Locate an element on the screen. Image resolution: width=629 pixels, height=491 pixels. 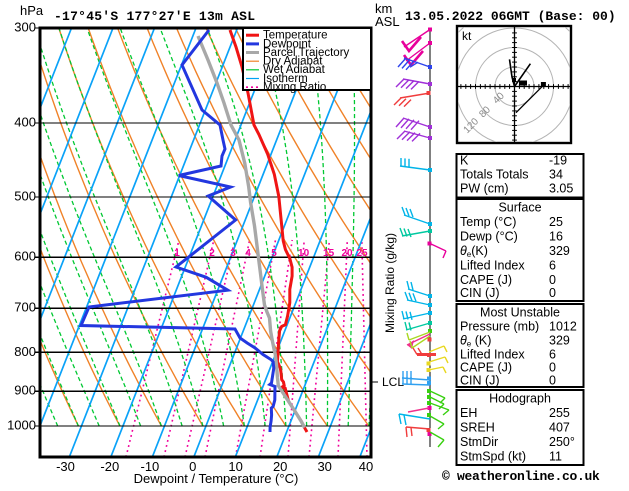
svg-text: 600 is located at coordinates (25, 256).